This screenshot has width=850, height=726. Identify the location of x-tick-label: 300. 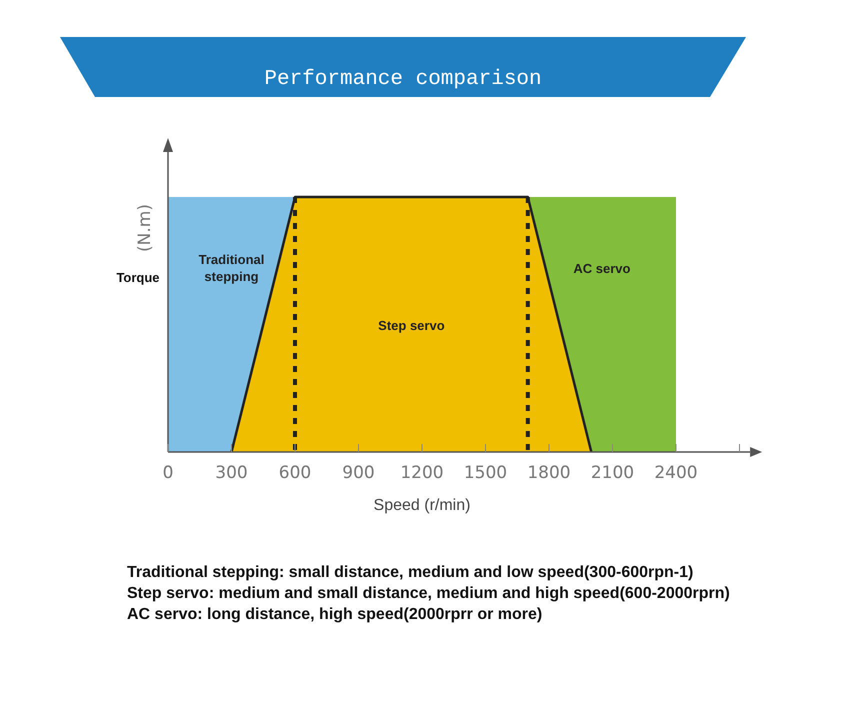
(231, 473).